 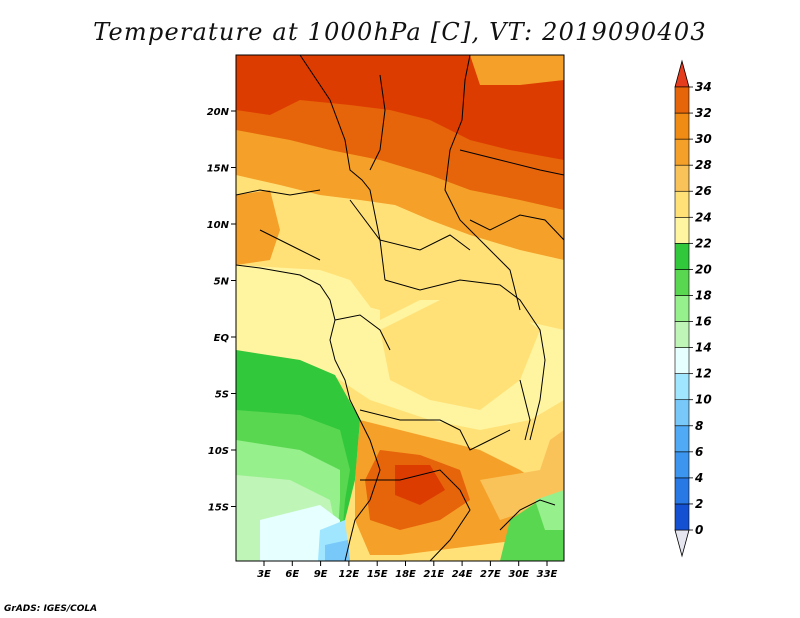 I want to click on lon-tick-label: 33E, so click(x=547, y=574).